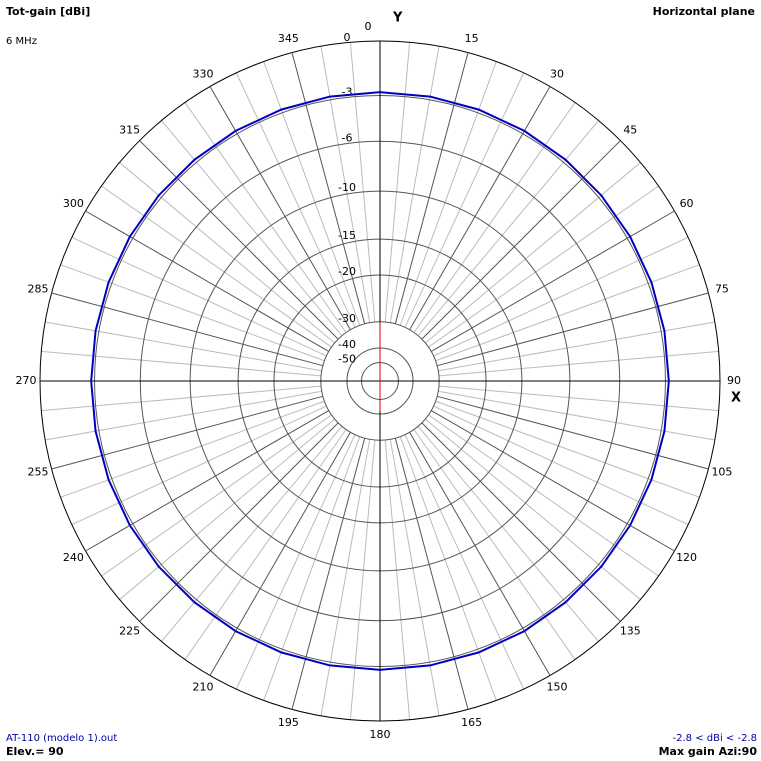  What do you see at coordinates (347, 187) in the screenshot?
I see `r-tick-label: -10` at bounding box center [347, 187].